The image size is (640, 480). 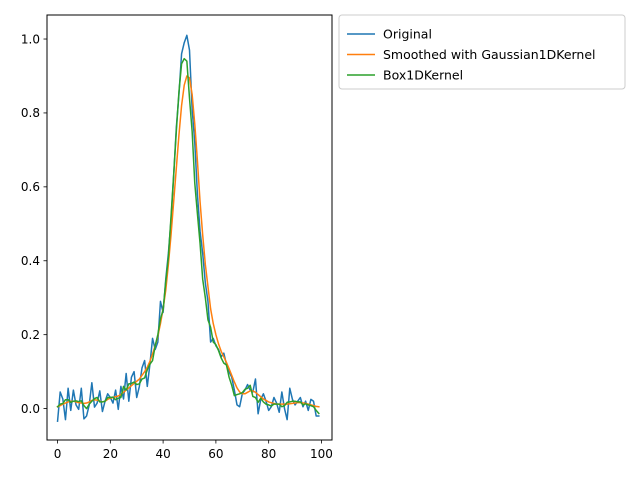 What do you see at coordinates (30, 335) in the screenshot?
I see `y-tick-label: 0.2` at bounding box center [30, 335].